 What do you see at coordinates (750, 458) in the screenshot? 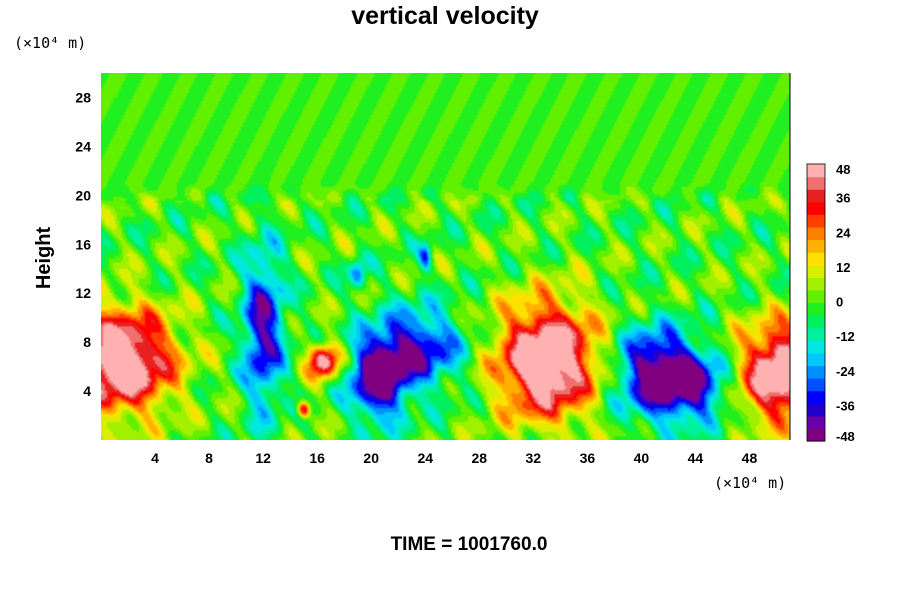
I see `x-tick-label: 48` at bounding box center [750, 458].